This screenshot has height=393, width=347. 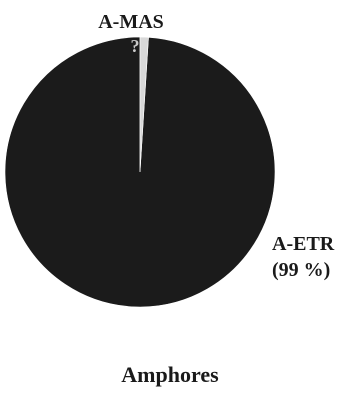 I want to click on slice-label-a-etr: A-ETR, so click(x=303, y=244).